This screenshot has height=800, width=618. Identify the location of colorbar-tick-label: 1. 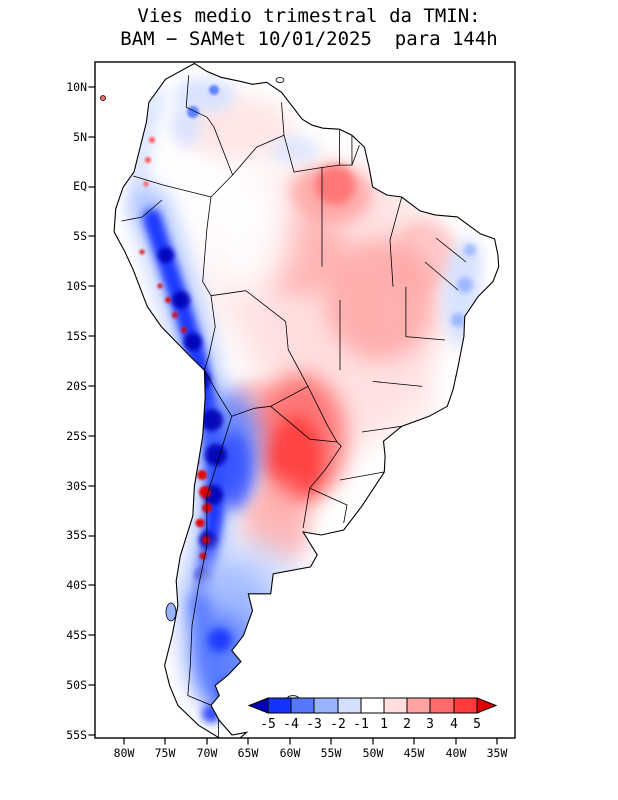
(384, 724).